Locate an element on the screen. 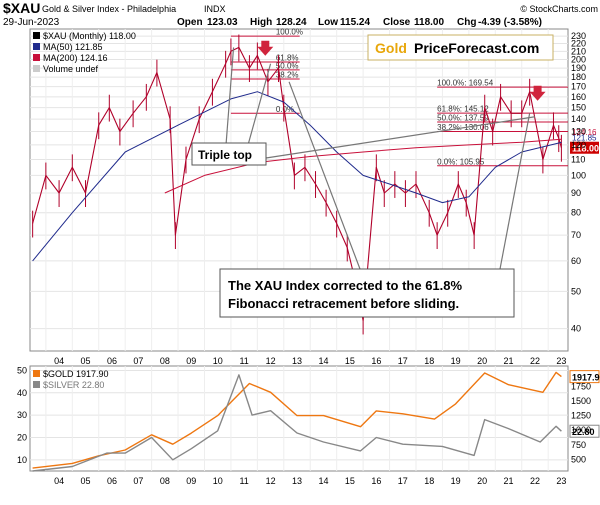  price-y-tick: 150 is located at coordinates (578, 108).